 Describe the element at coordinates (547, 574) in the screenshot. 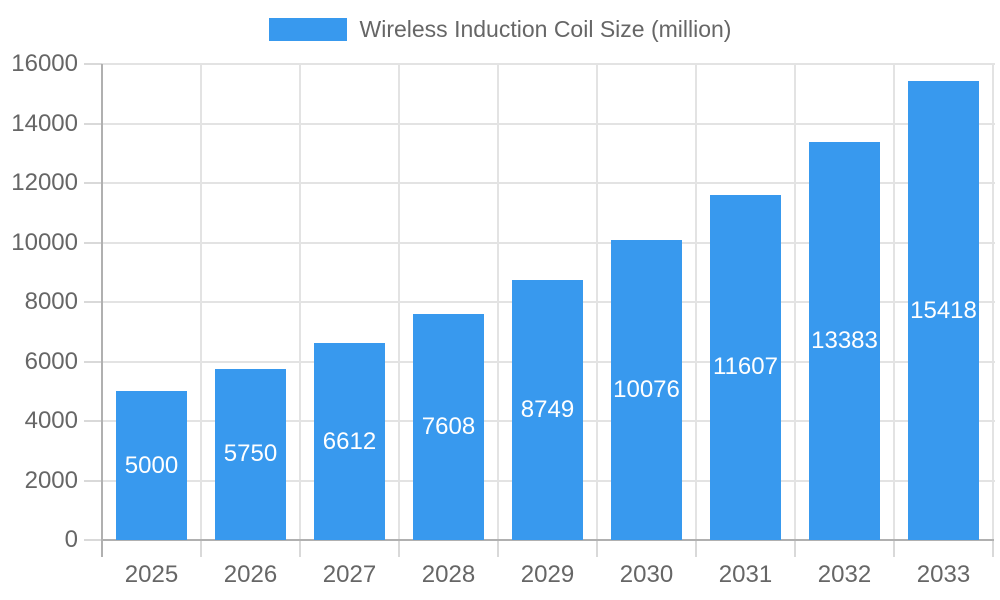

I see `x-tick-label: 2029` at that location.